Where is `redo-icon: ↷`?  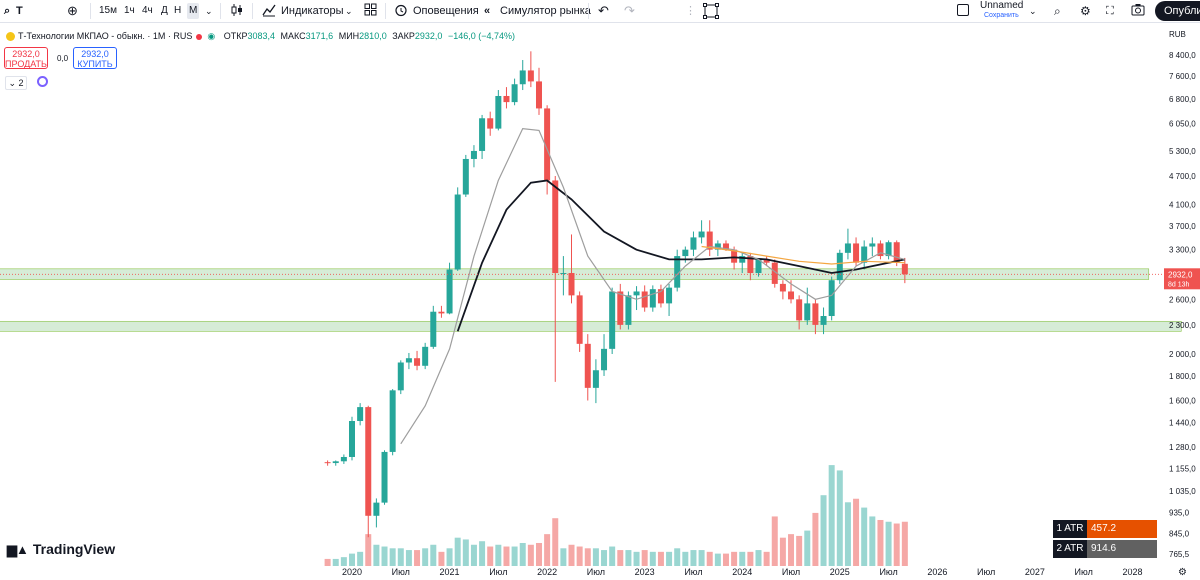
redo-icon: ↷ is located at coordinates (629, 10).